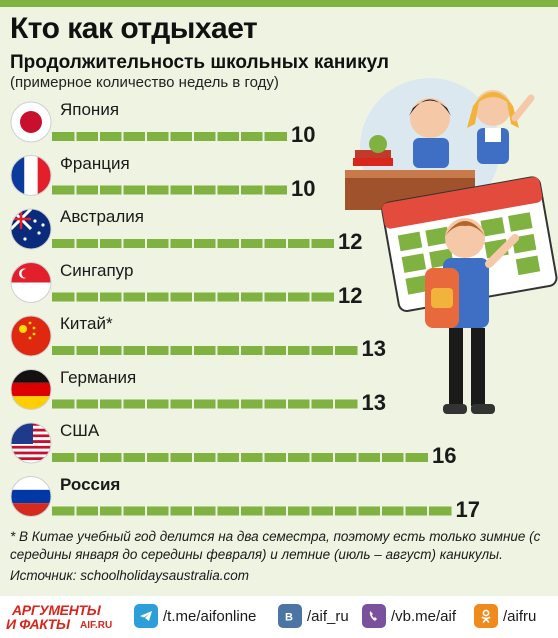  Describe the element at coordinates (424, 616) in the screenshot. I see `viber-link-label: /vb.me/aif` at that location.